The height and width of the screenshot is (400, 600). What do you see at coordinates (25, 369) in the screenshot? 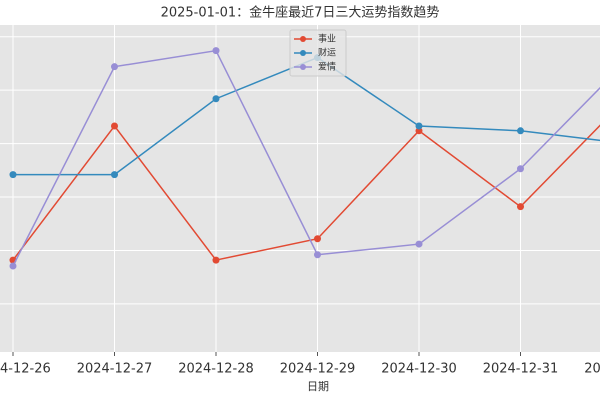
I see `x-tick-label: 2024-12-26` at bounding box center [25, 369].